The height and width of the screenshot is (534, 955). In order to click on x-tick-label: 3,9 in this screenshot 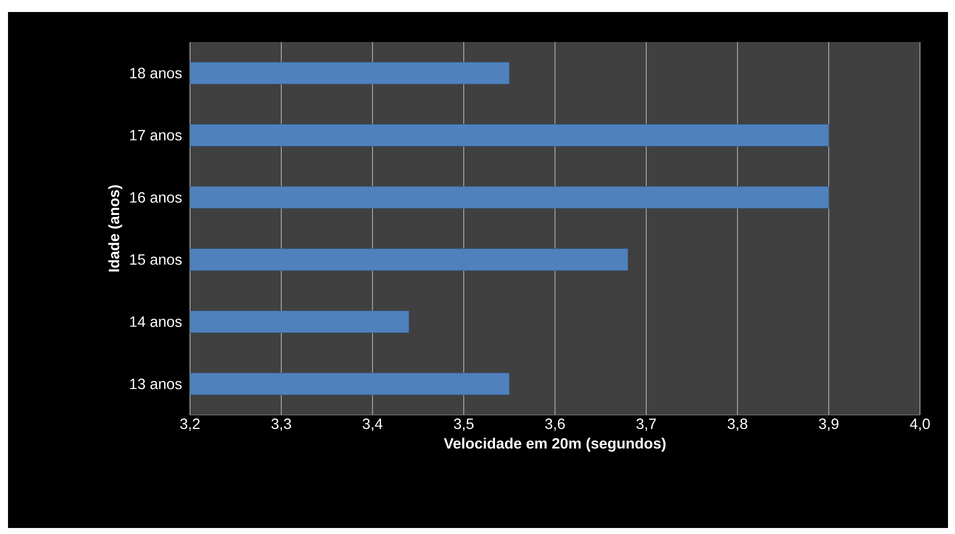, I will do `click(828, 424)`.